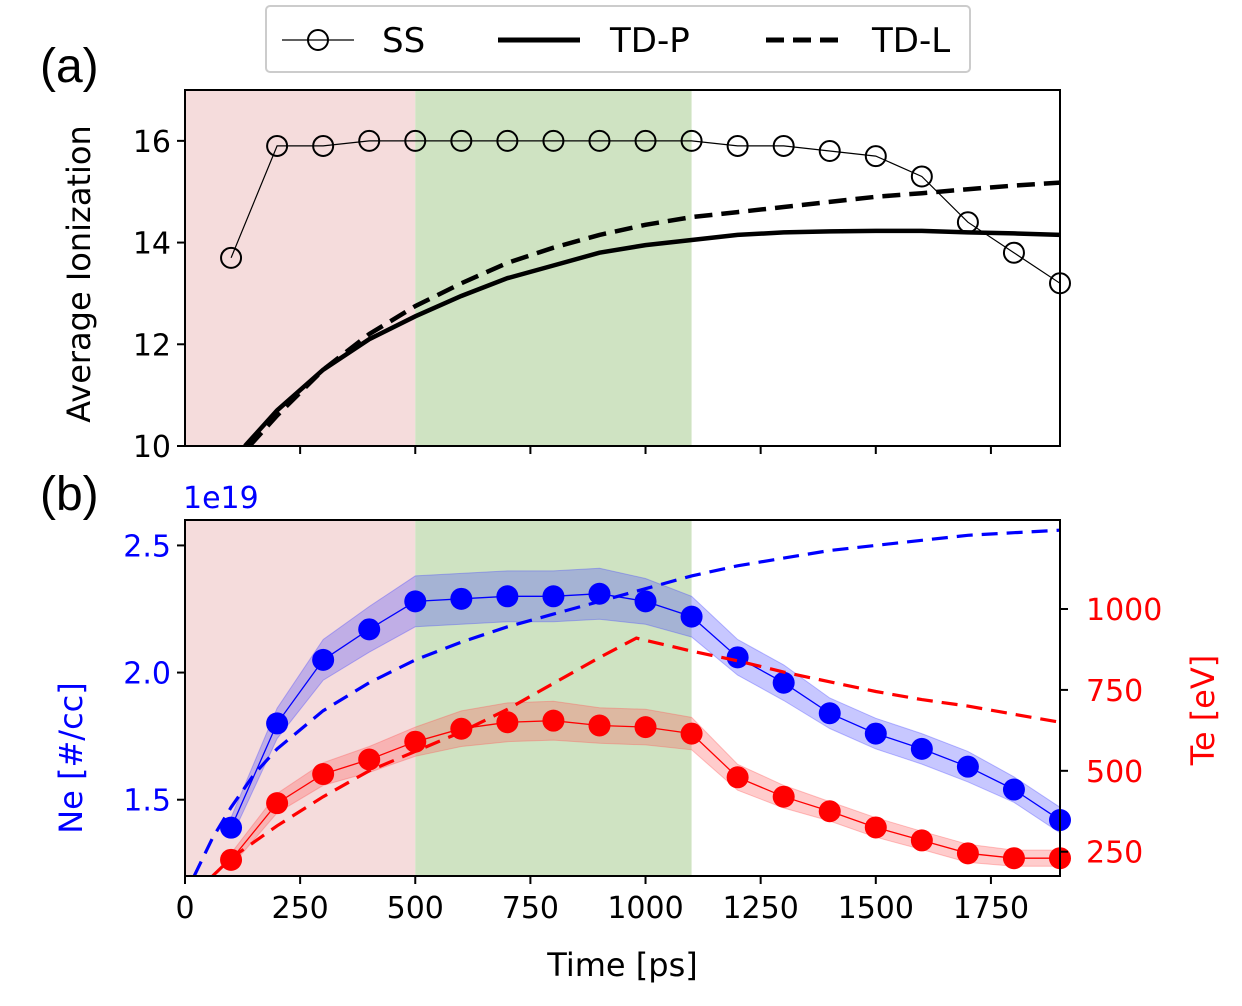  Describe the element at coordinates (403, 41) in the screenshot. I see `legend-ss-label: SS` at that location.